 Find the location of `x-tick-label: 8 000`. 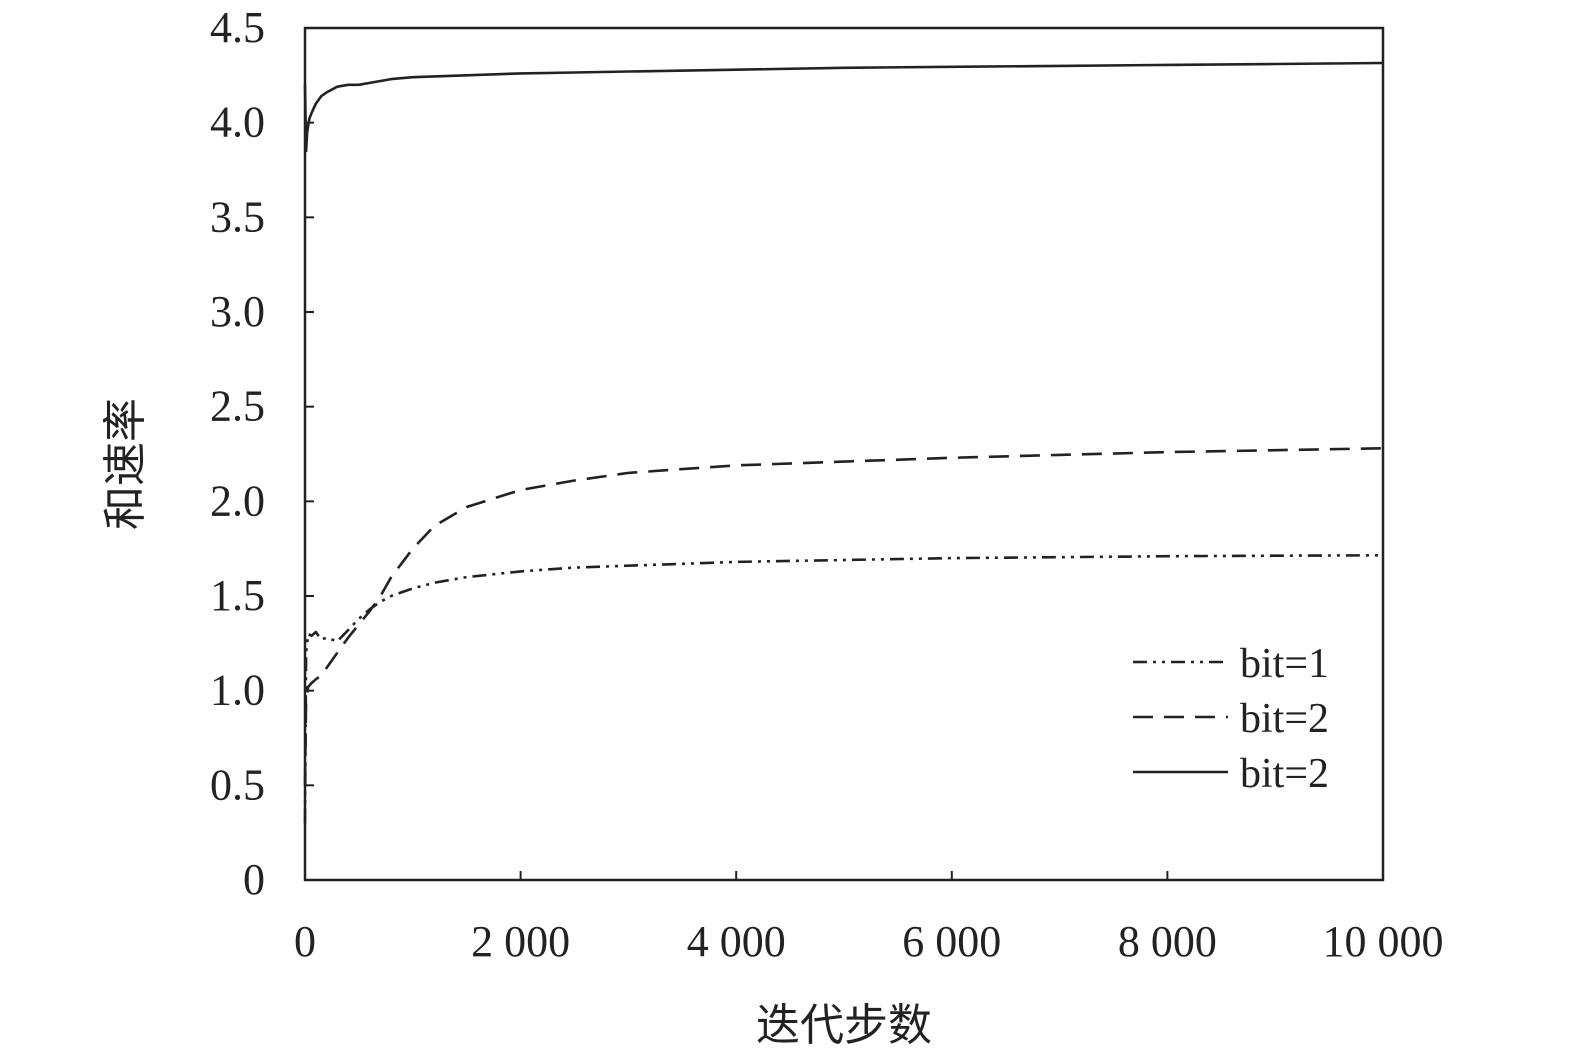

x-tick-label: 8 000 is located at coordinates (1167, 941).